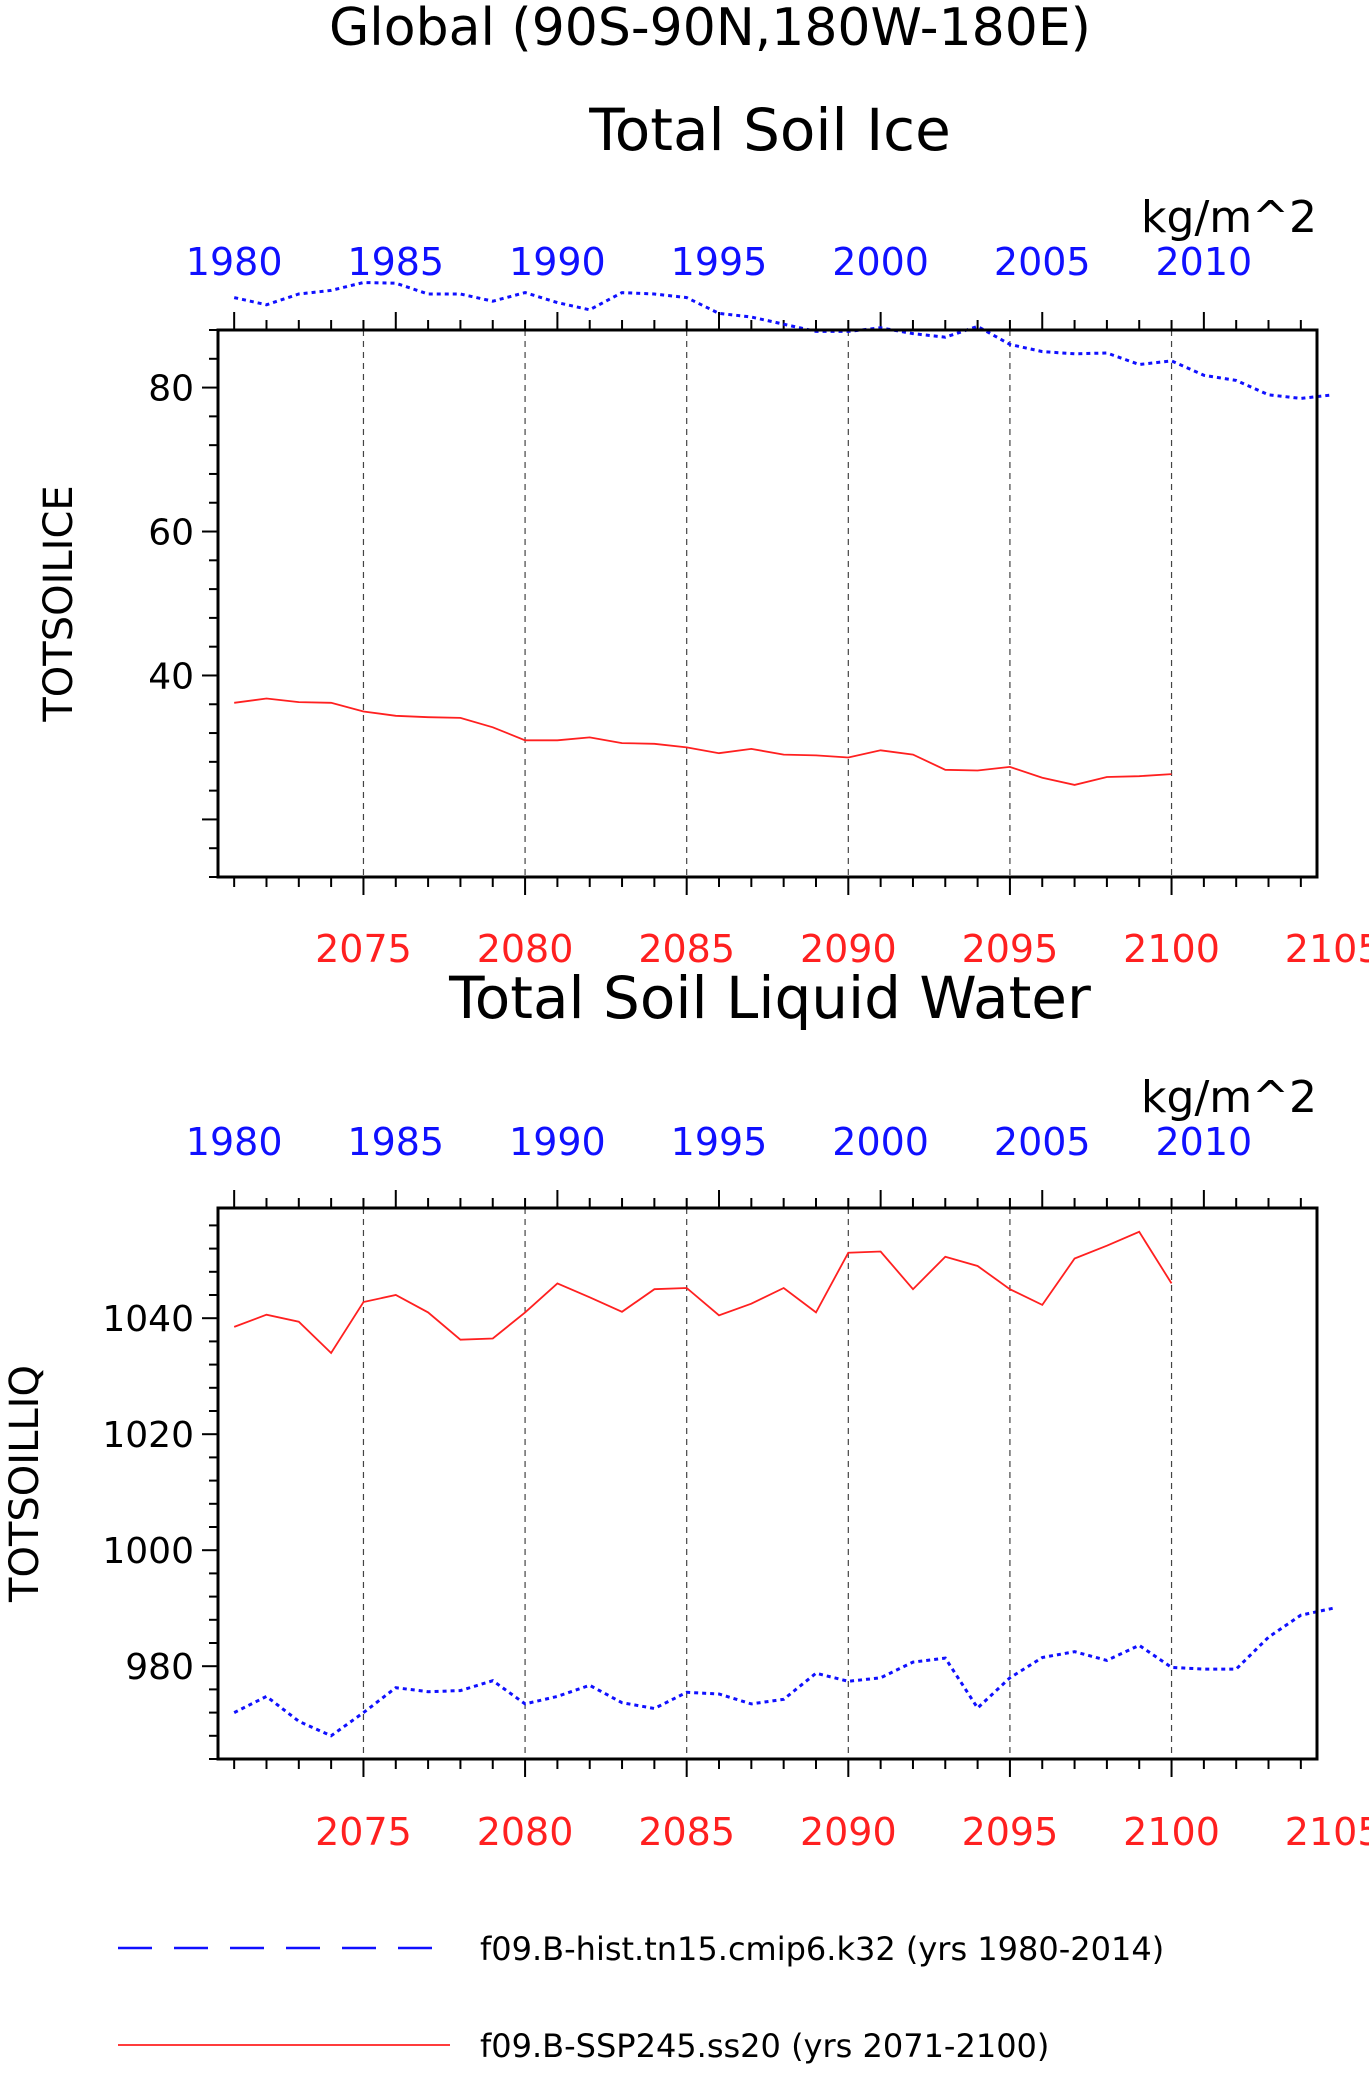  What do you see at coordinates (148, 1551) in the screenshot?
I see `y-tick-label: 1000` at bounding box center [148, 1551].